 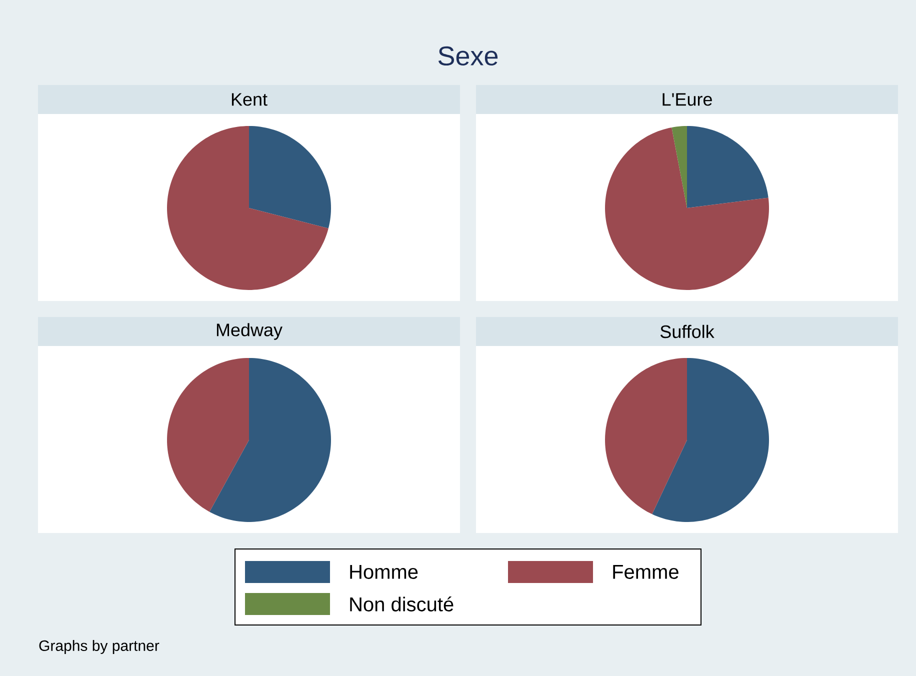 What do you see at coordinates (384, 572) in the screenshot?
I see `legend-label: Homme` at bounding box center [384, 572].